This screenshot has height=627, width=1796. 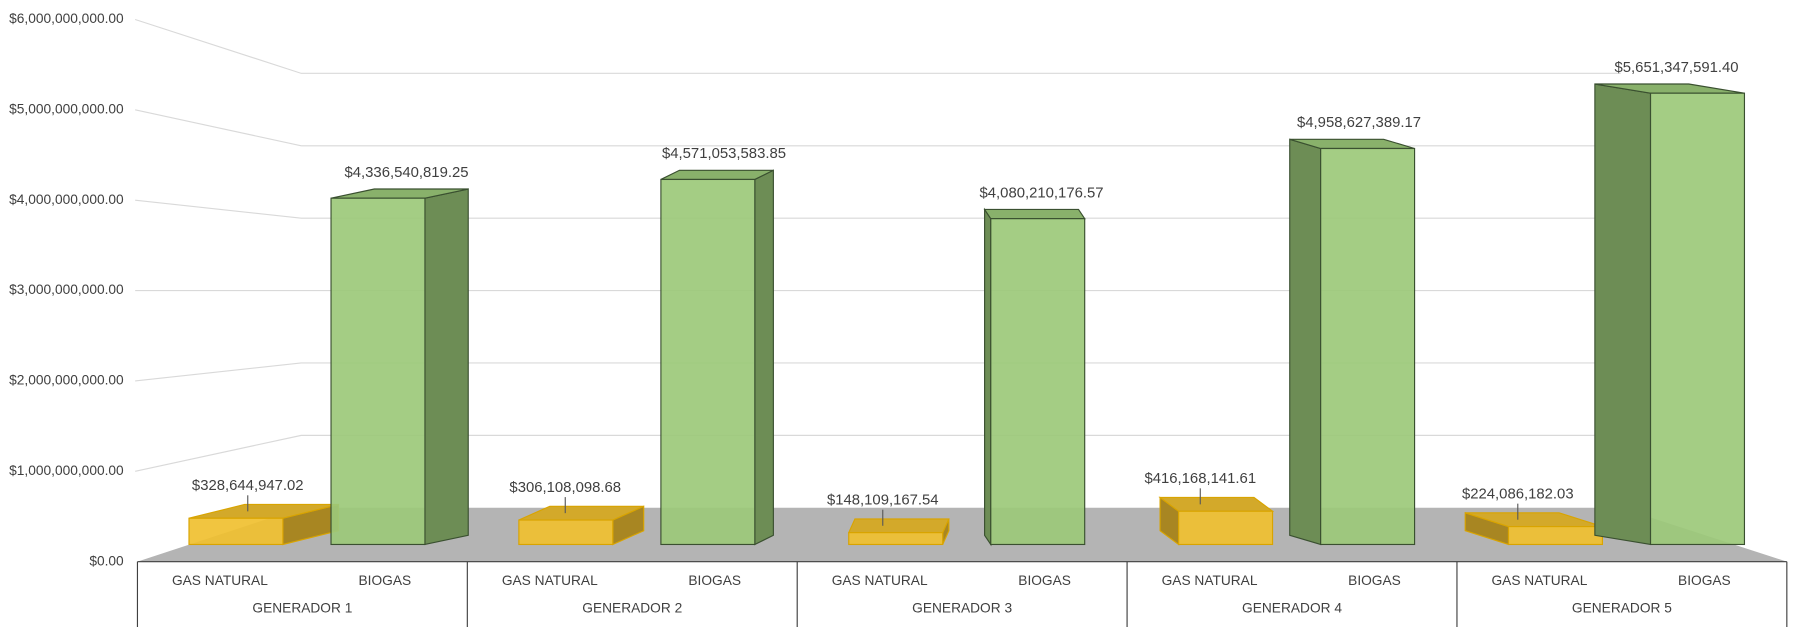 I want to click on group-label: GENERADOR 5, so click(x=1622, y=607).